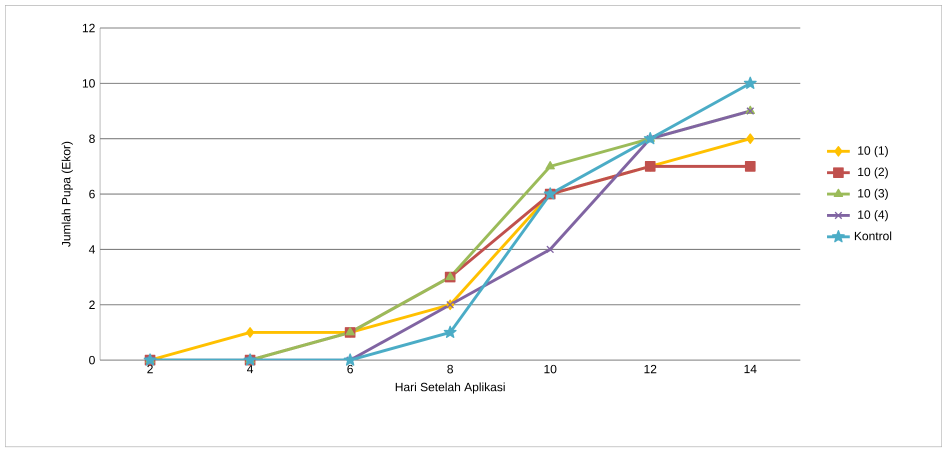  I want to click on y-tick-label: 0, so click(92, 360).